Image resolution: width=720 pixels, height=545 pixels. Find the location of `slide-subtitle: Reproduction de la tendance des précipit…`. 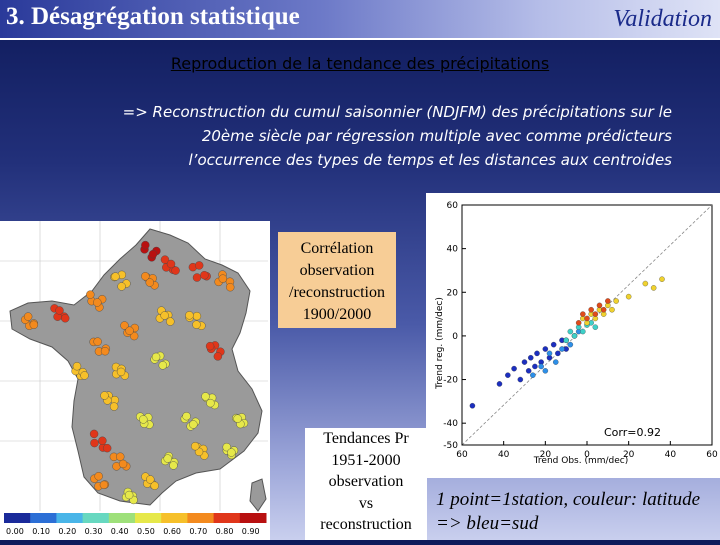

slide-subtitle: Reproduction de la tendance des précipit… is located at coordinates (360, 63).